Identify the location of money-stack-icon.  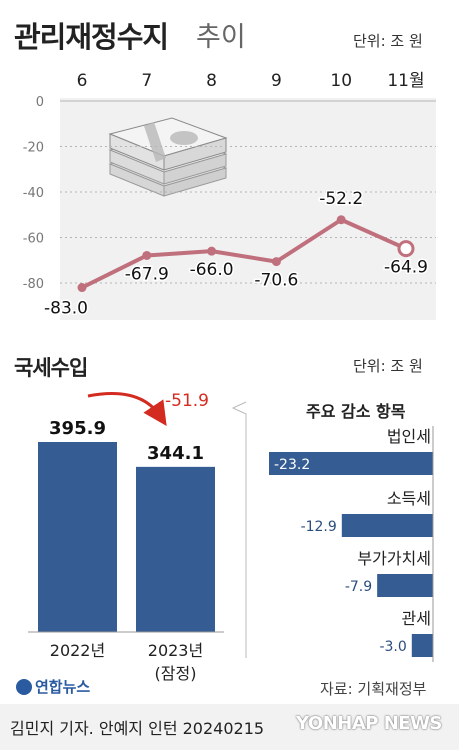
(168, 157).